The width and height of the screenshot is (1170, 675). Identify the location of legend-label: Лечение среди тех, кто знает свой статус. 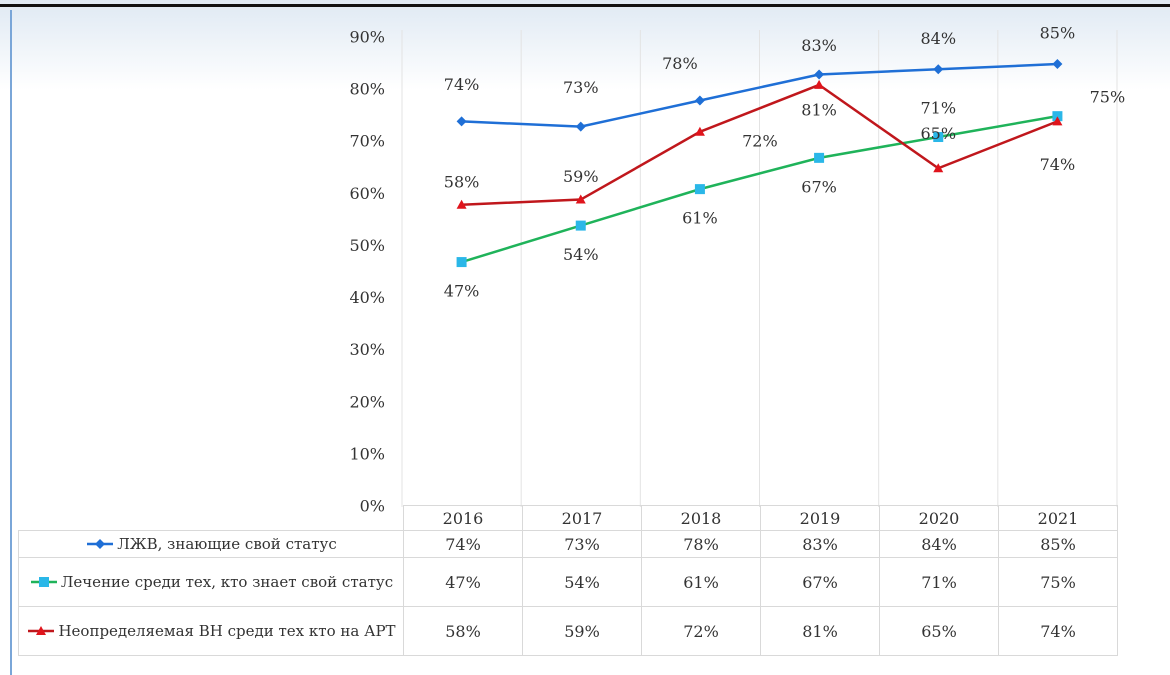
(227, 581).